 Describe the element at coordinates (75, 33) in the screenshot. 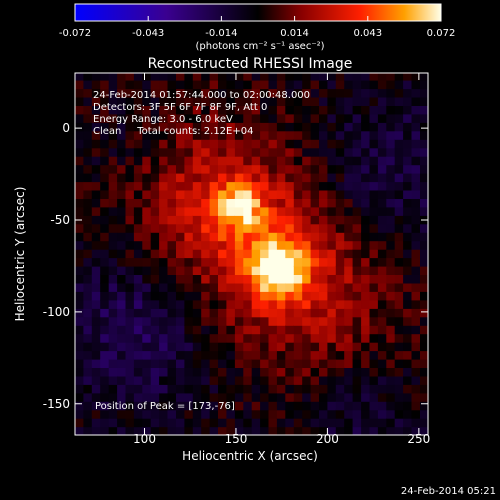

I see `colorbar-tick-label: -0.072` at that location.